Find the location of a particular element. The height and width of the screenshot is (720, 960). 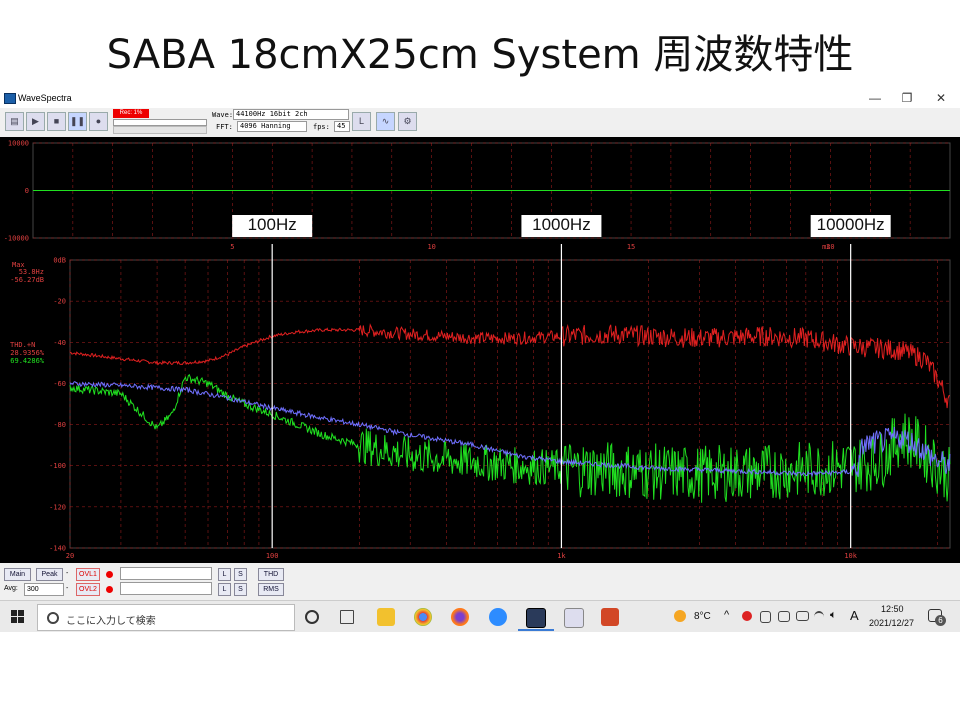

max-frequency: 53.8Hz is located at coordinates (31, 272).